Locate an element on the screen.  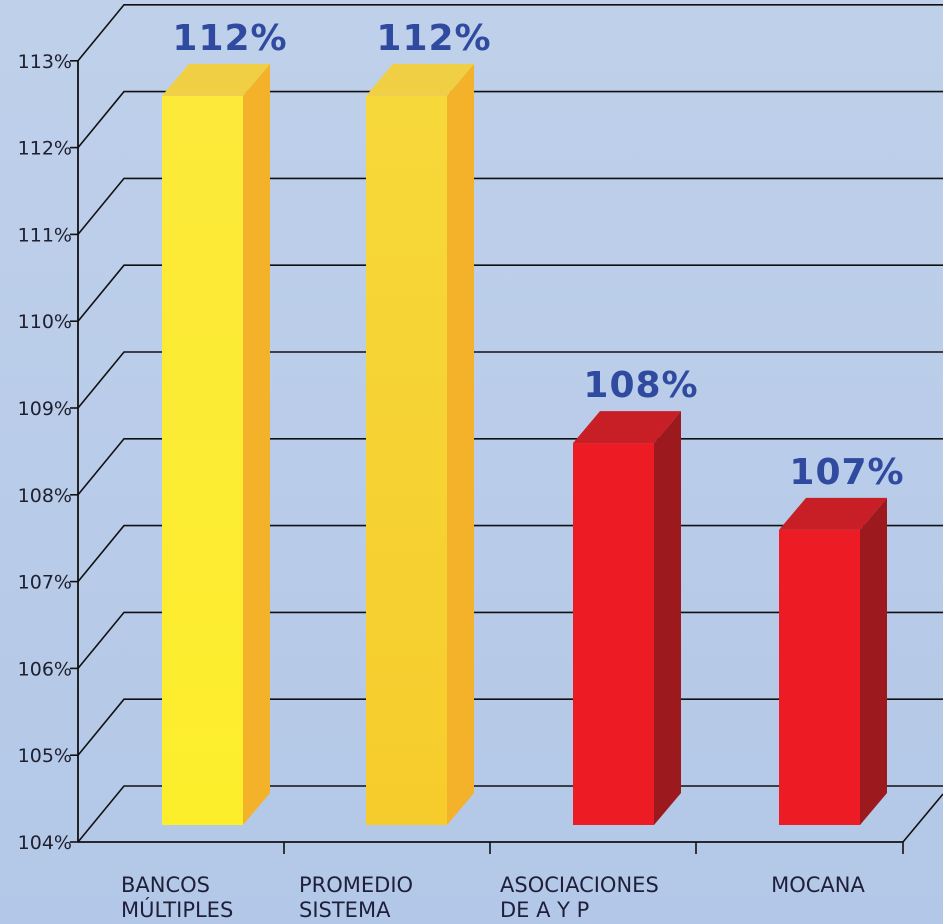
y-tick-label: 109% is located at coordinates (45, 409).